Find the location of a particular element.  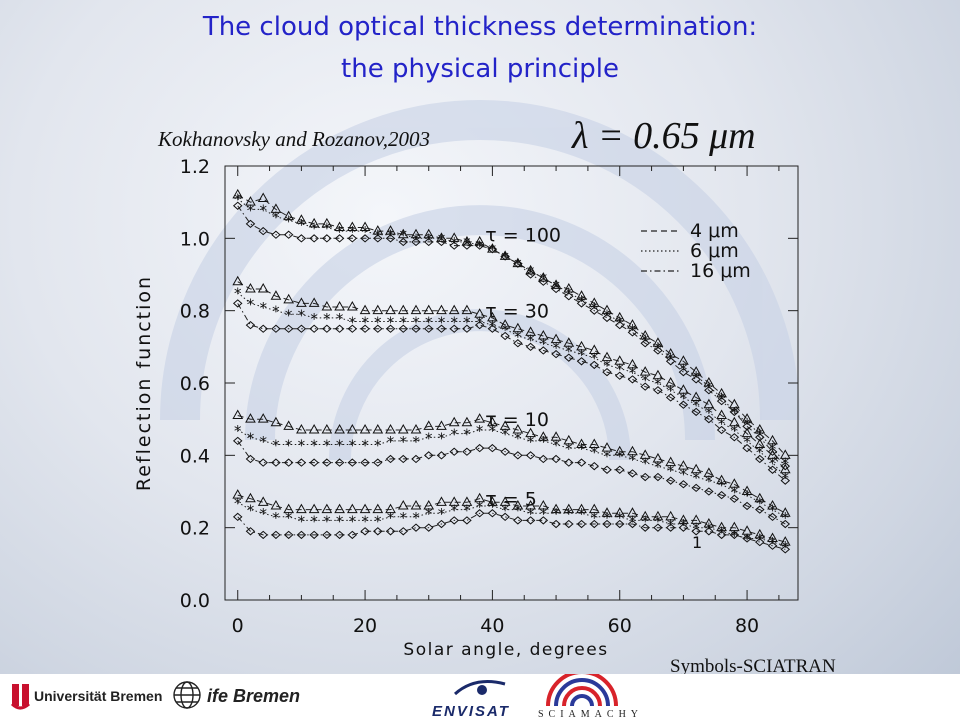

ife-globe-icon is located at coordinates (187, 695).